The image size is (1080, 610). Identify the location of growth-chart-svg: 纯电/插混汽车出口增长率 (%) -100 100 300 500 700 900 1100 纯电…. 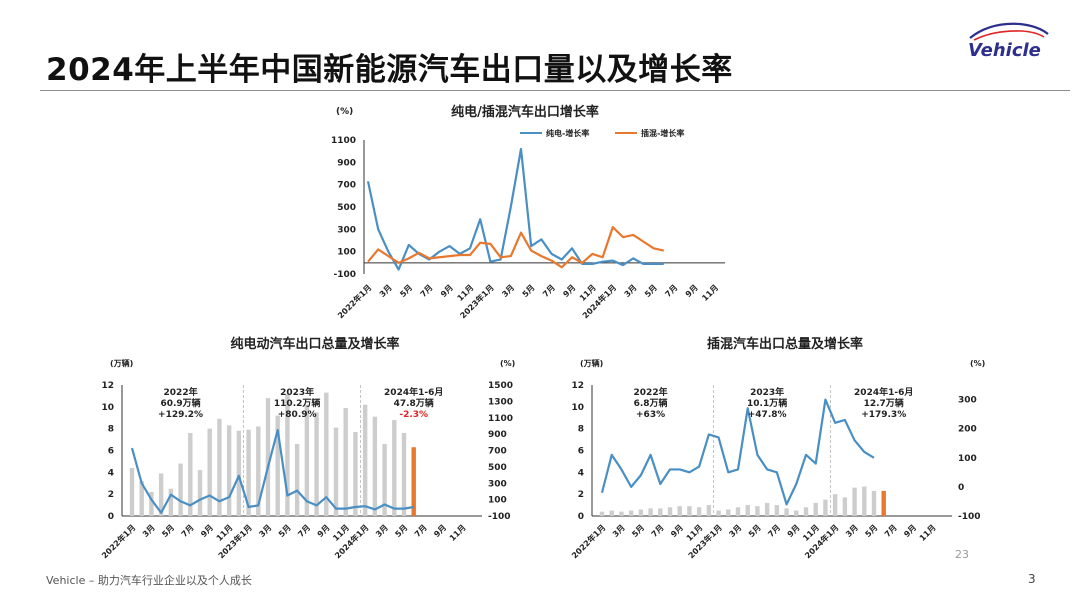
(528, 212).